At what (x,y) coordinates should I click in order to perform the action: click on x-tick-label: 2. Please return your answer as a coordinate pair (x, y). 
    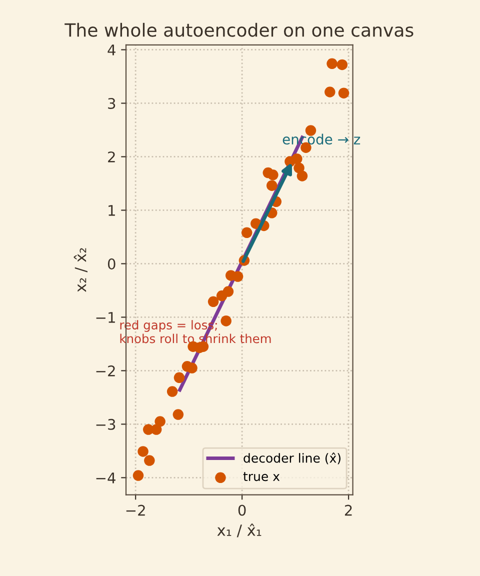
    Looking at the image, I should click on (348, 510).